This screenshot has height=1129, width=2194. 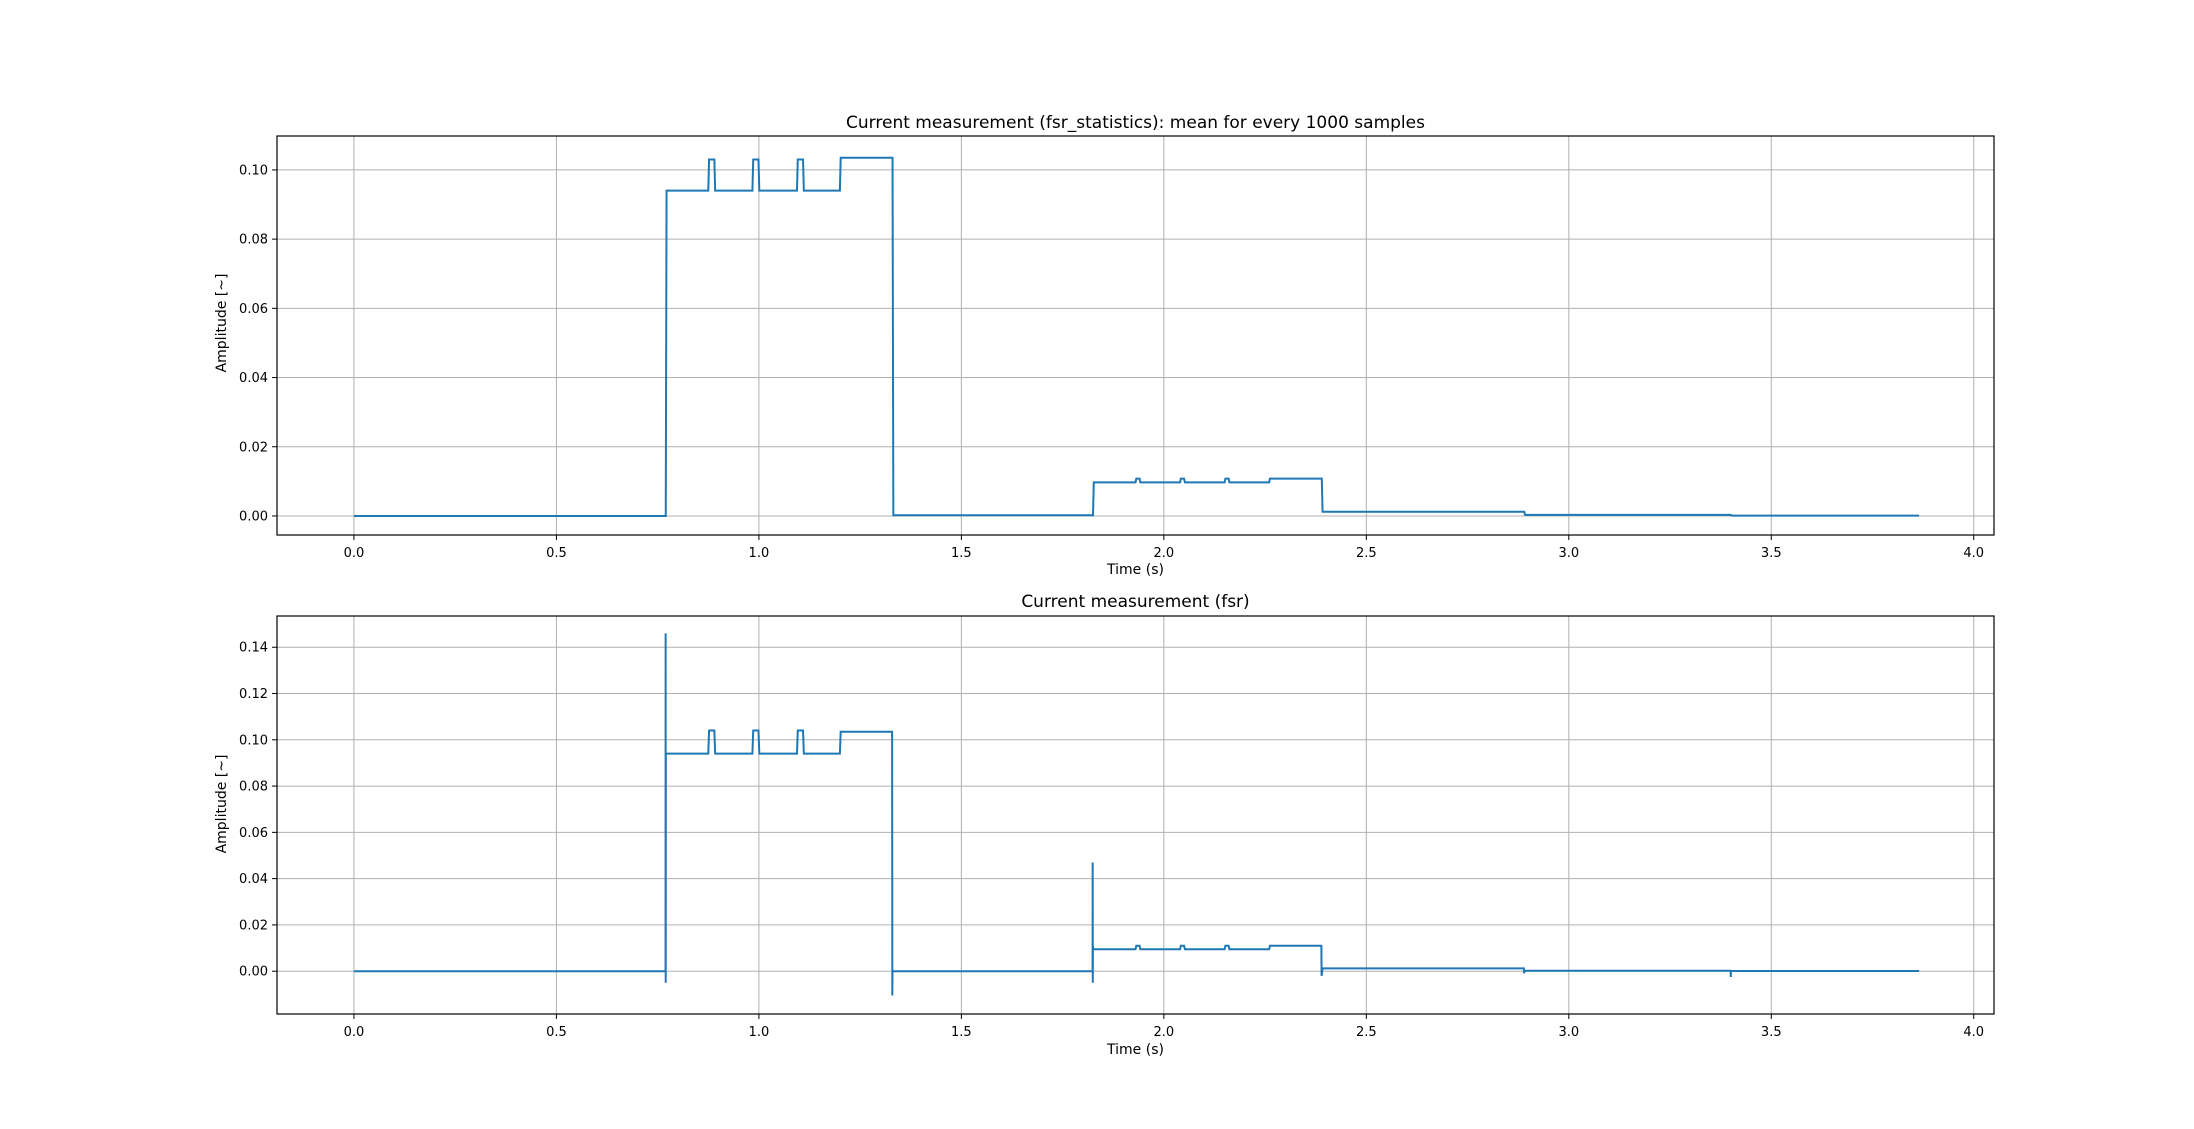 What do you see at coordinates (253, 740) in the screenshot?
I see `bottom-y-tick-label: 0.10` at bounding box center [253, 740].